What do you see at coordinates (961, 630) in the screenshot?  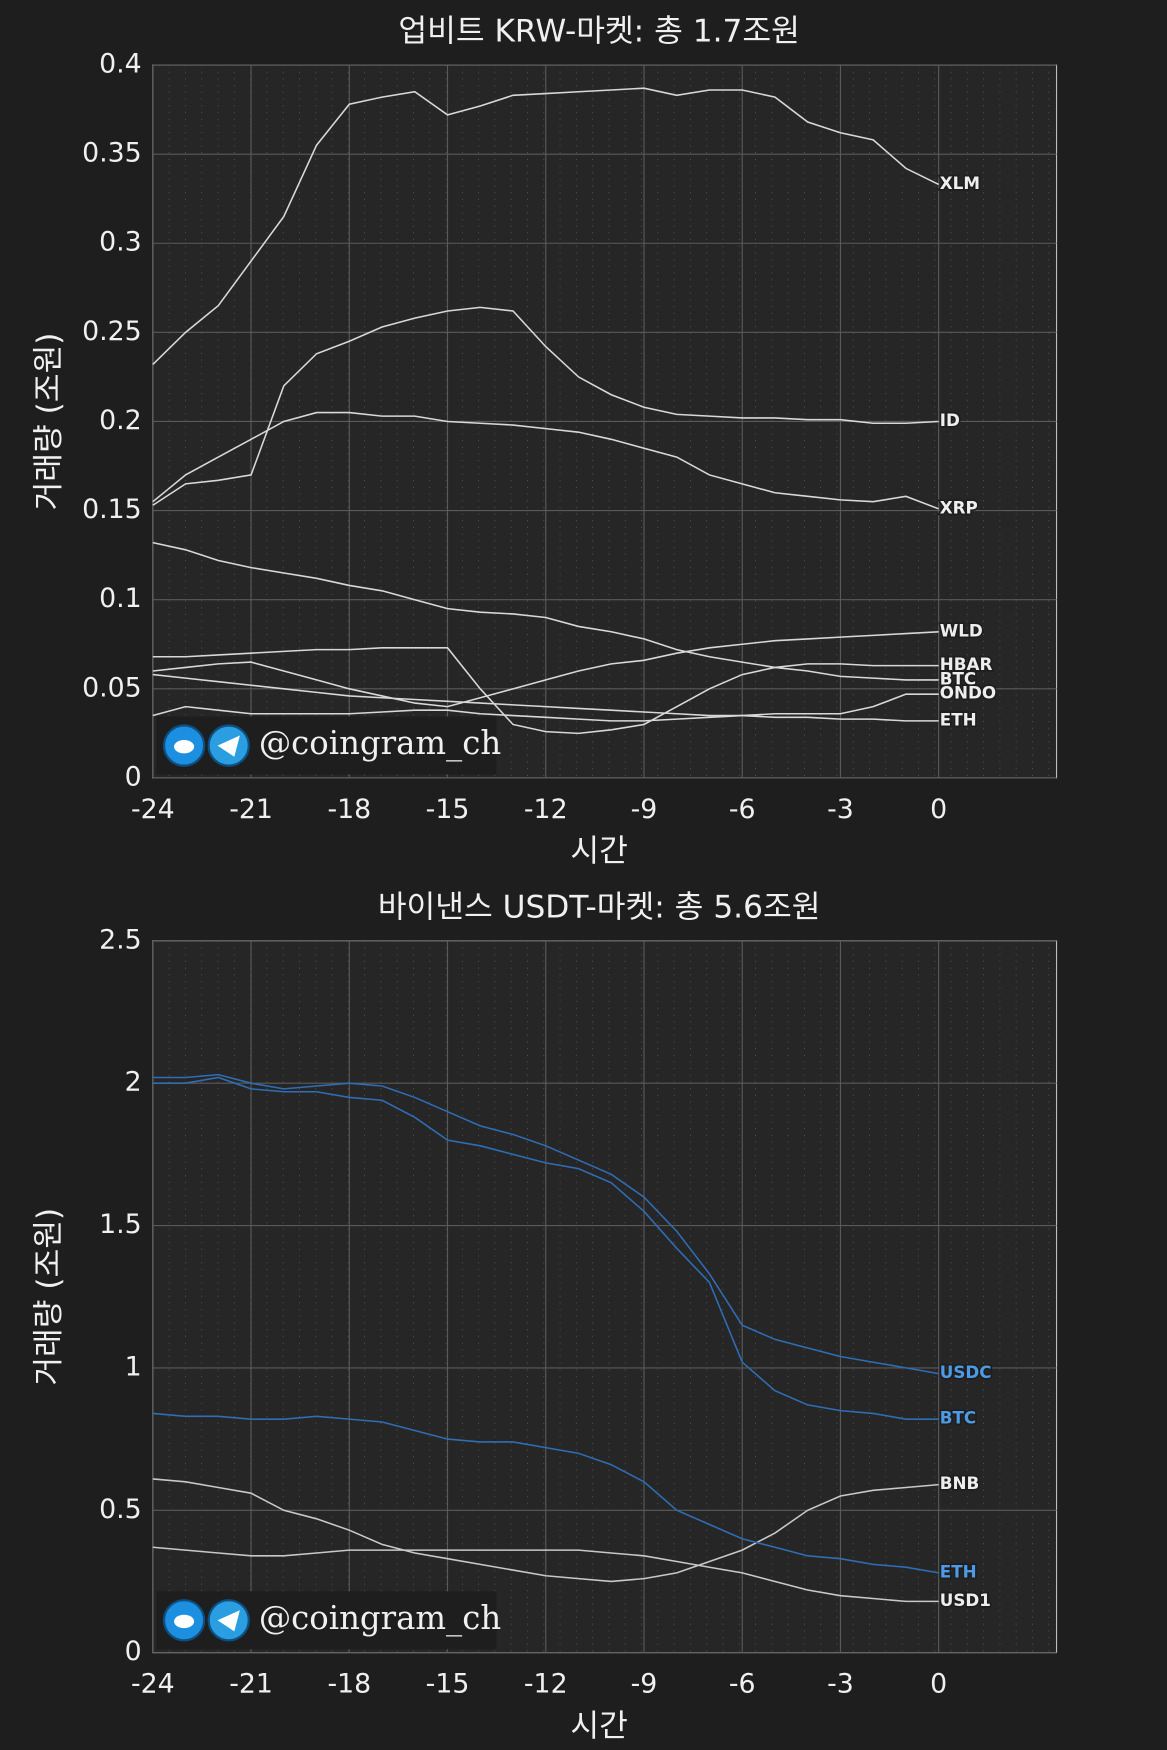 I see `series-end-label: WLD` at bounding box center [961, 630].